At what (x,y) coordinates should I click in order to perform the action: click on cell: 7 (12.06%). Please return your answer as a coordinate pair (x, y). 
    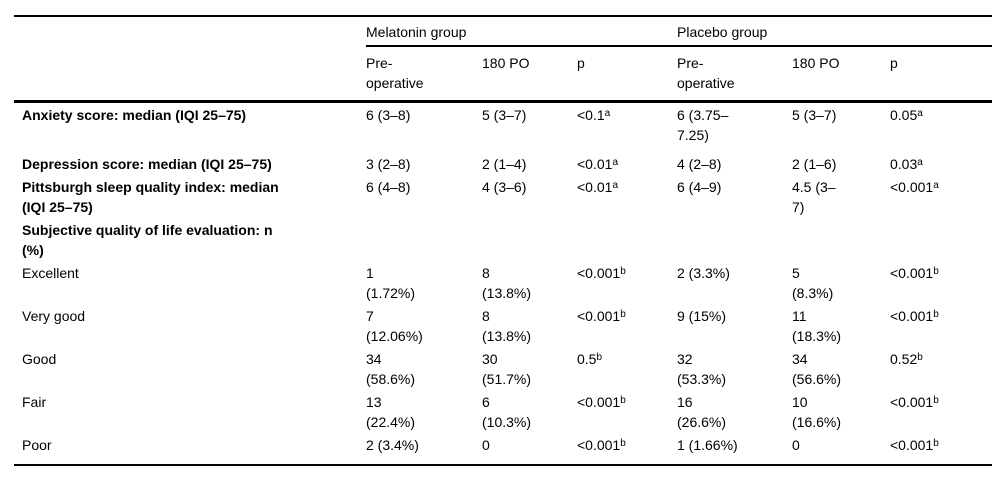
    Looking at the image, I should click on (394, 326).